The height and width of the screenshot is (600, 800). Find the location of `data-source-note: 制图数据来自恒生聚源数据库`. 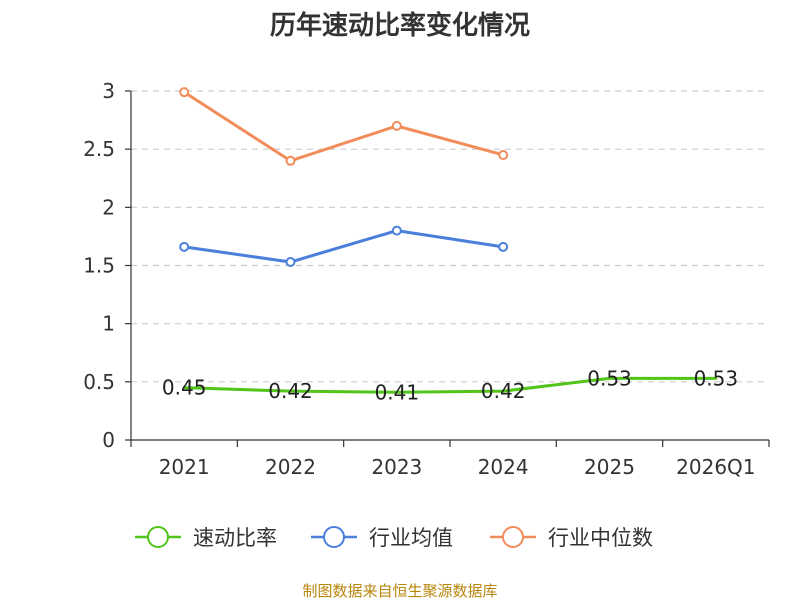

data-source-note: 制图数据来自恒生聚源数据库 is located at coordinates (399, 591).